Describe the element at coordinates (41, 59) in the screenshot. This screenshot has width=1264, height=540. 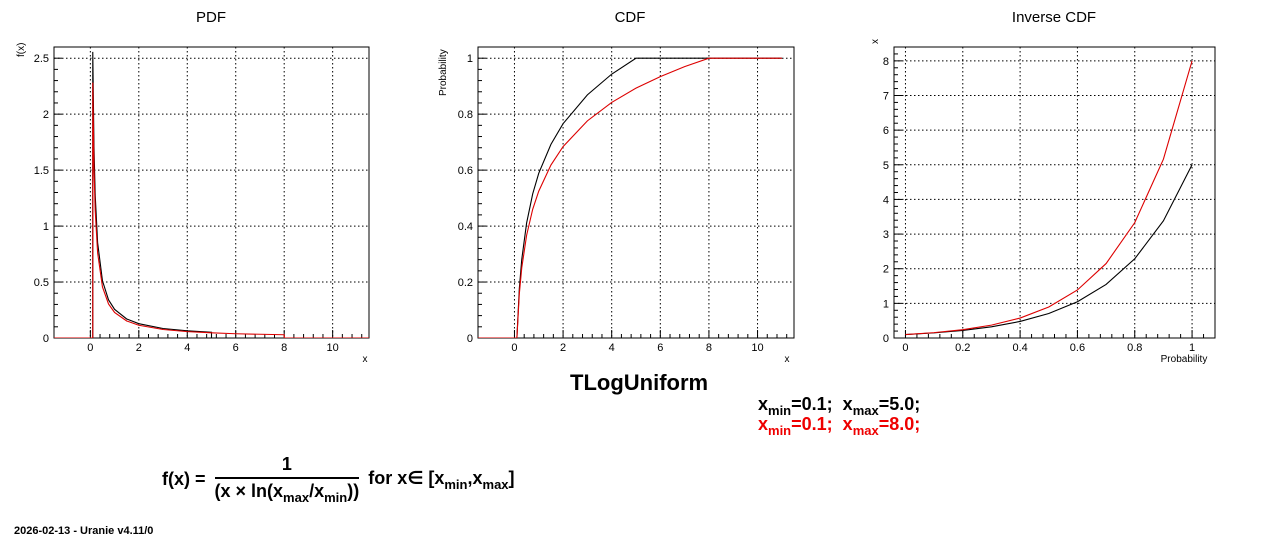
I see `pdf-ytick-label-5: 2.5` at that location.